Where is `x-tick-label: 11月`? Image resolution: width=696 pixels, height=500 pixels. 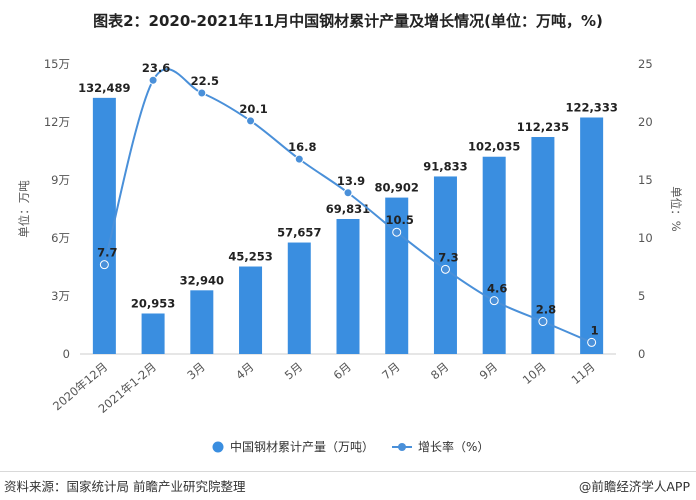
x-tick-label: 11月 is located at coordinates (583, 374).